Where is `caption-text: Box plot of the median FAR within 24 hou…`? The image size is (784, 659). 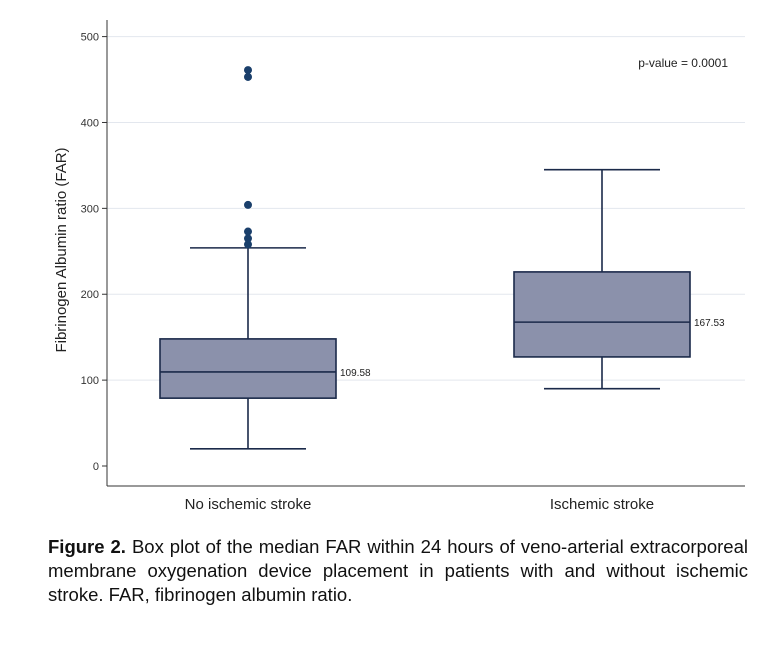 caption-text: Box plot of the median FAR within 24 hou… is located at coordinates (398, 570).